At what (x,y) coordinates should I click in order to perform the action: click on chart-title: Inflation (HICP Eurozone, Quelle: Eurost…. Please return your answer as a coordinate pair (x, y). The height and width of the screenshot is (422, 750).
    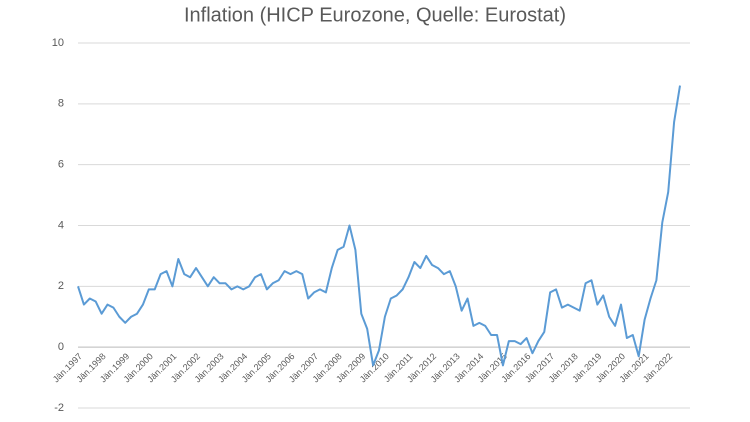
    Looking at the image, I should click on (375, 15).